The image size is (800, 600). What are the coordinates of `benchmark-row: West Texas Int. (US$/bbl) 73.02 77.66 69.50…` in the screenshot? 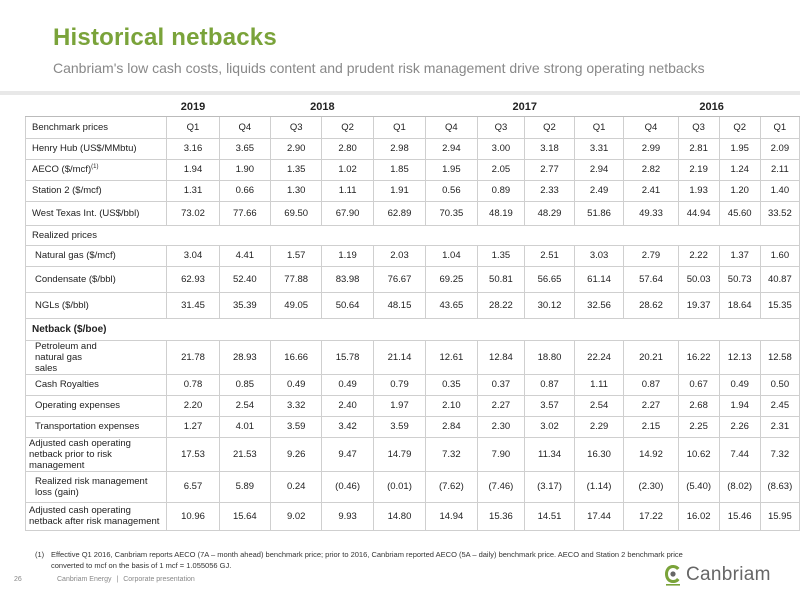 It's located at (412, 213).